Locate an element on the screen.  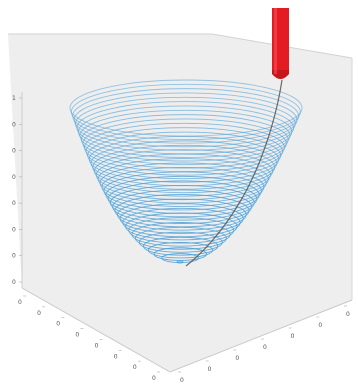
cylindrical-tool-icon is located at coordinates (280, 43).